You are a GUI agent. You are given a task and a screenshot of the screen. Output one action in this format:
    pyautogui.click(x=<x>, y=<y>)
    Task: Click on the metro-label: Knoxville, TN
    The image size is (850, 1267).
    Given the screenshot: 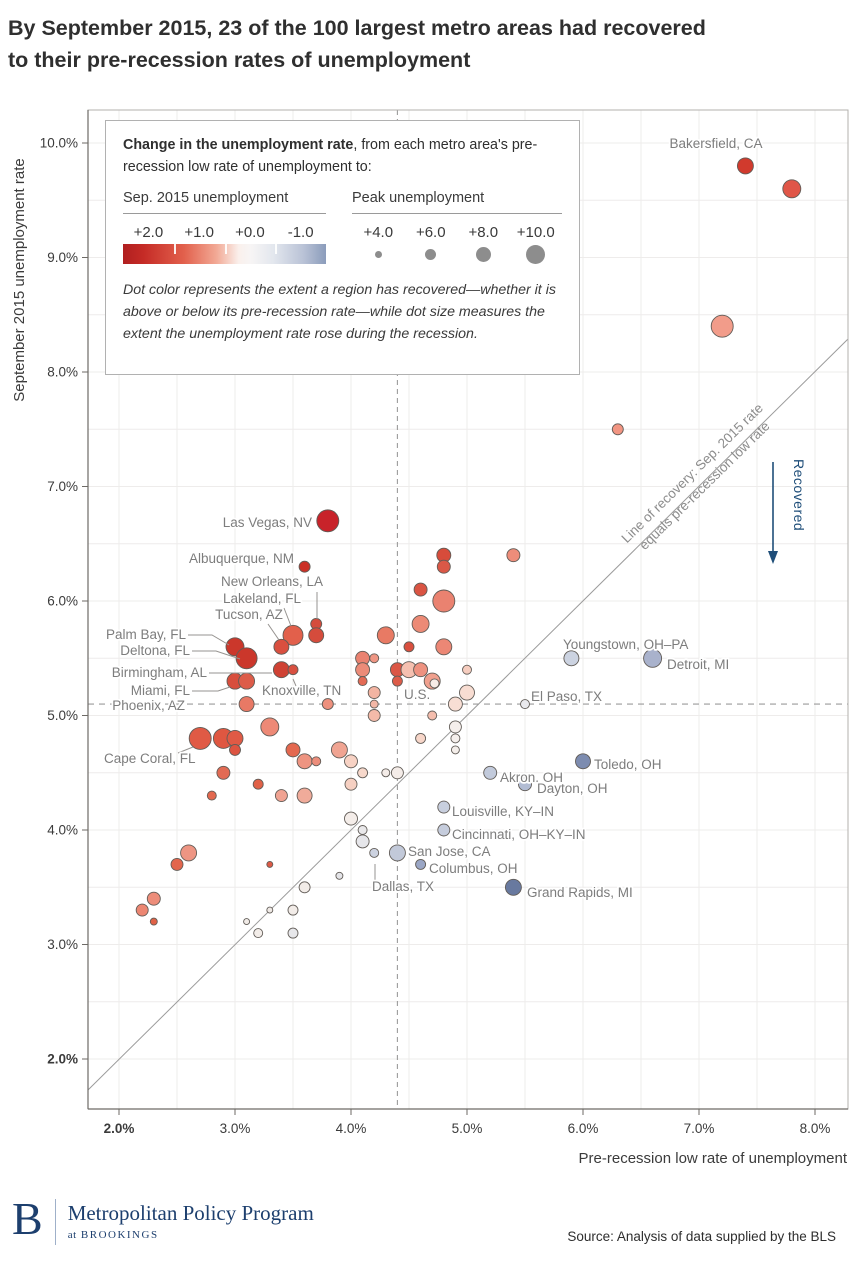 What is the action you would take?
    pyautogui.click(x=301, y=690)
    